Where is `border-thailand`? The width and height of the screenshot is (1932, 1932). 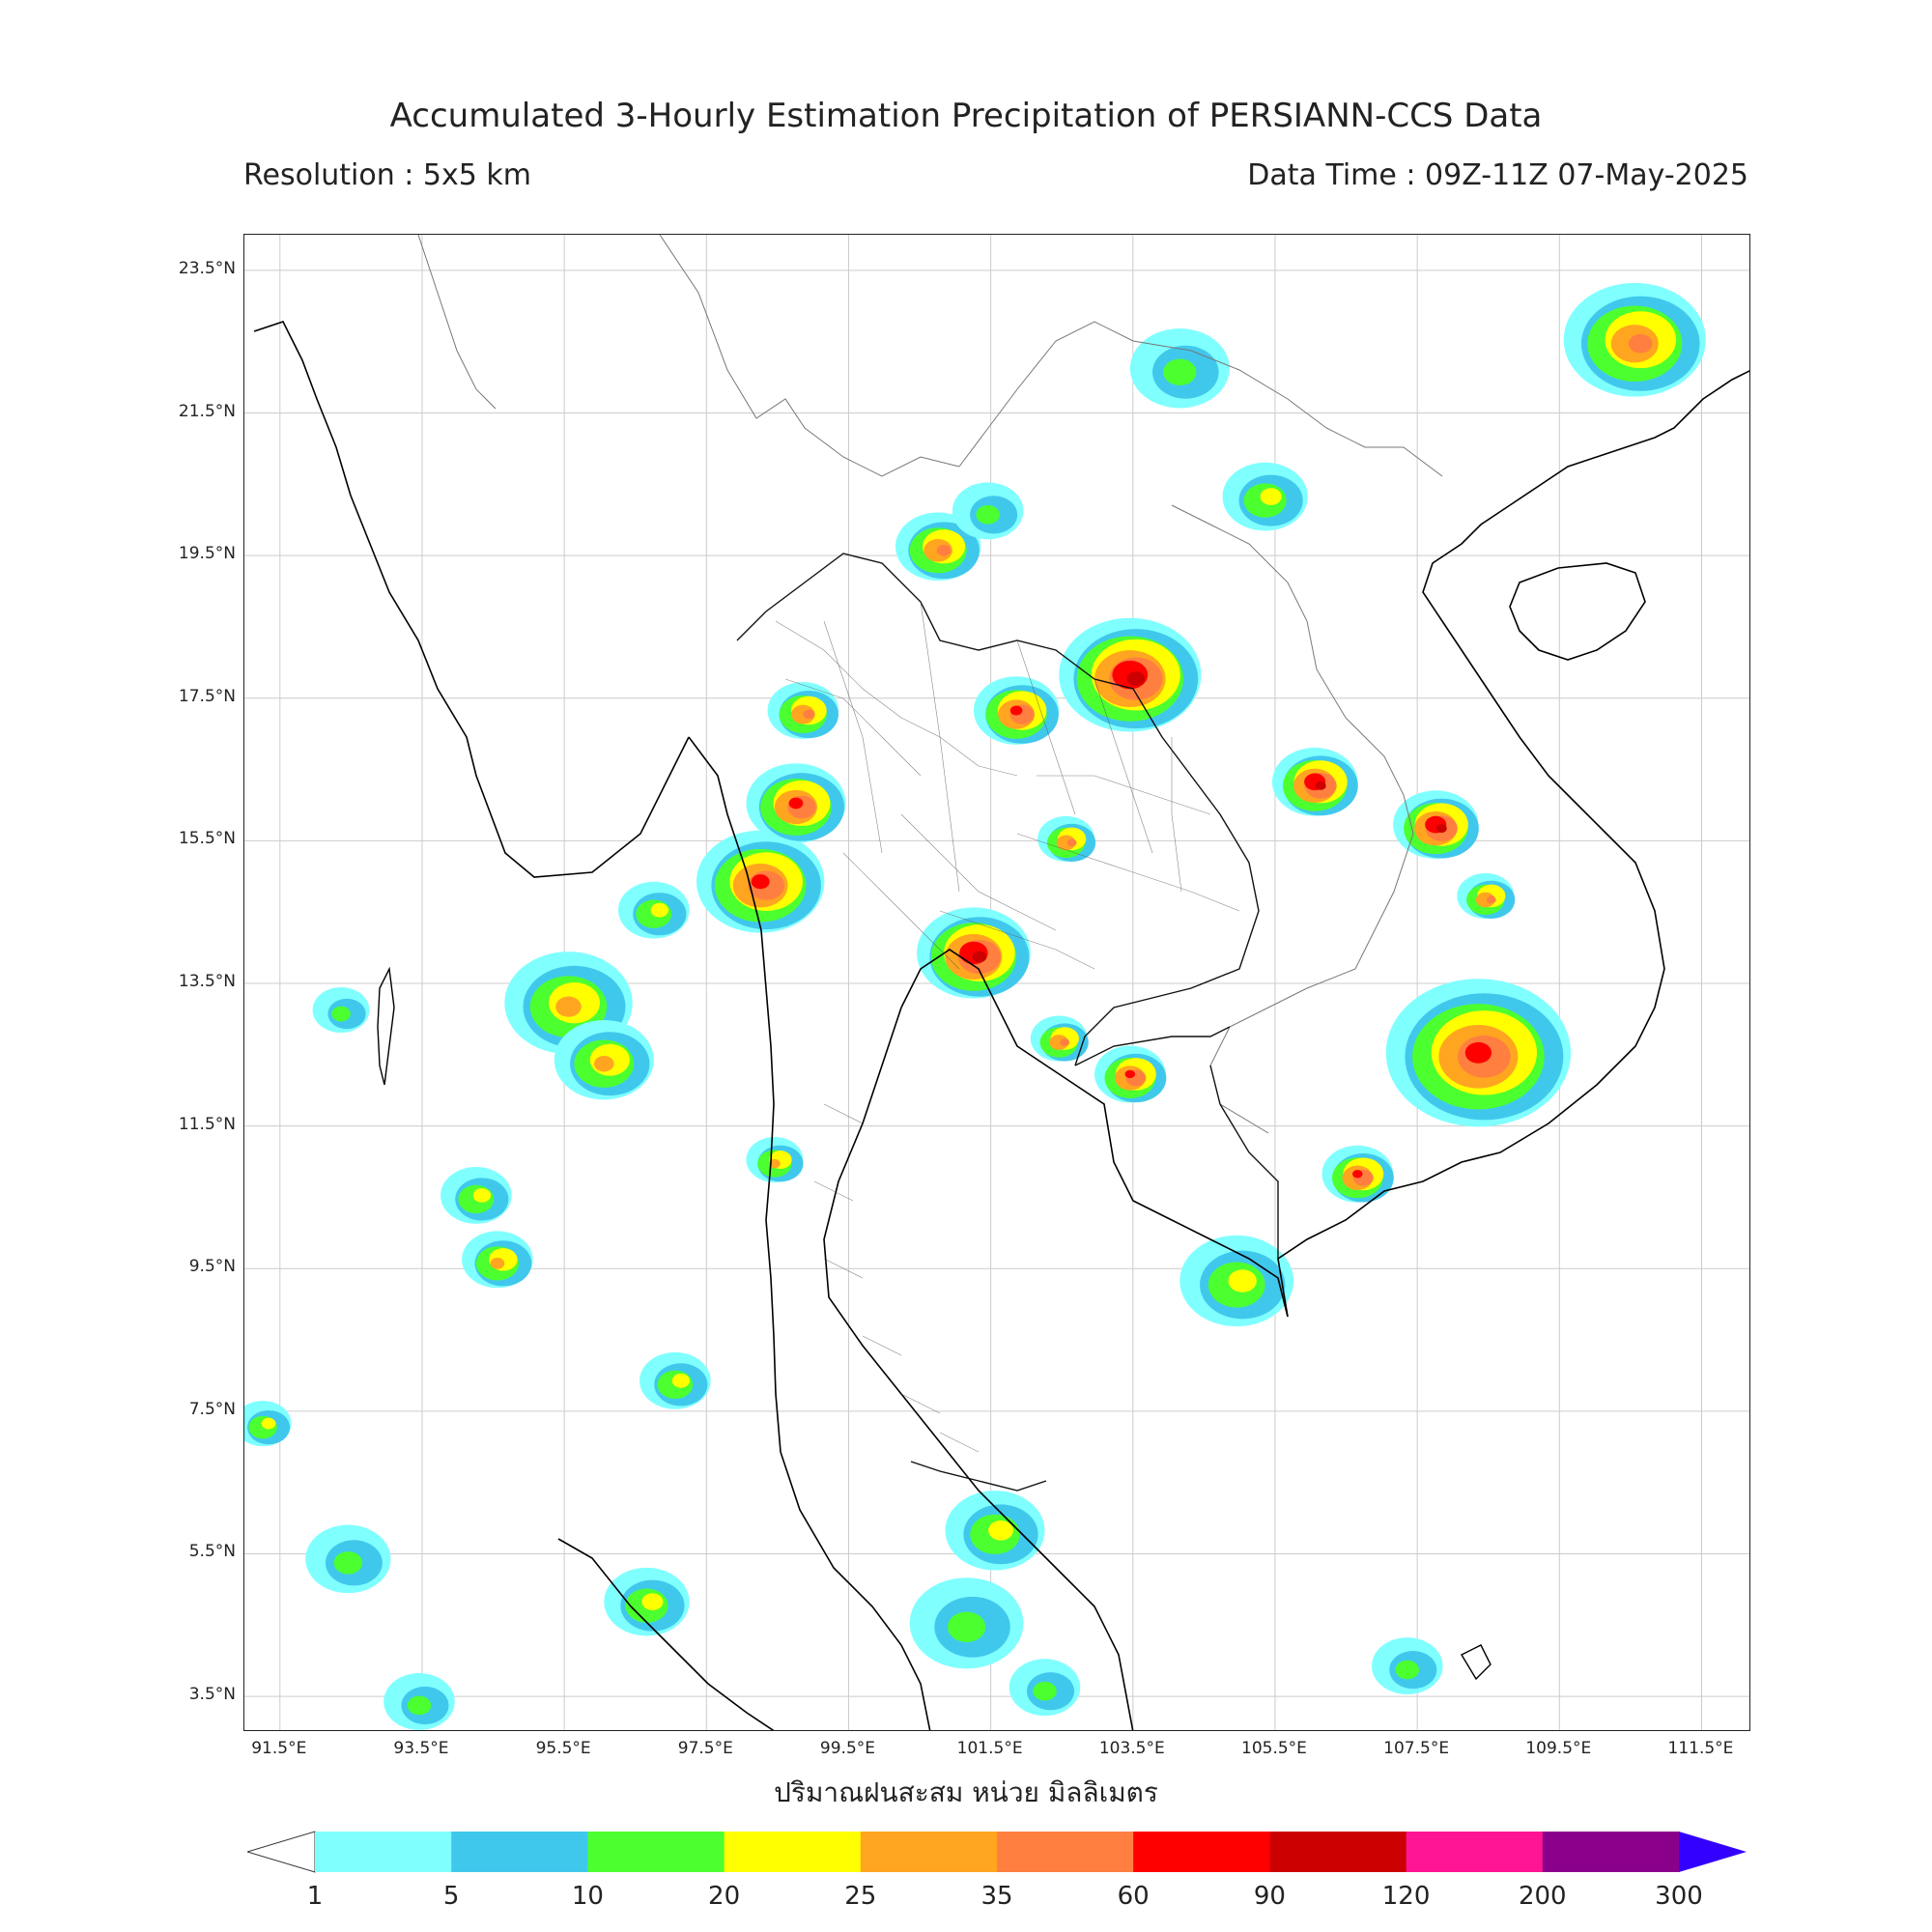
border-thailand is located at coordinates (998, 809).